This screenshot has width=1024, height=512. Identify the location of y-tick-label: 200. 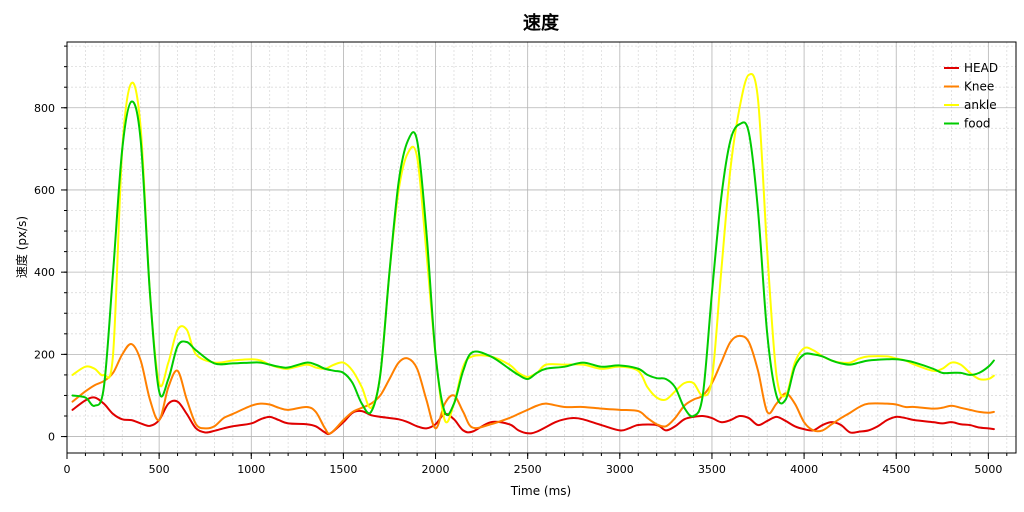
(44, 354).